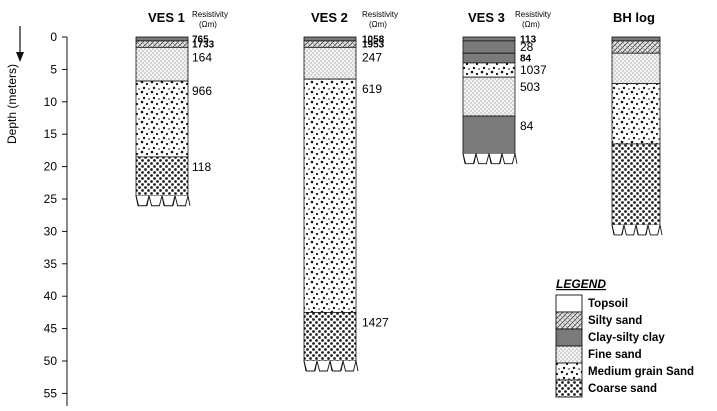 The height and width of the screenshot is (411, 717). Describe the element at coordinates (380, 14) in the screenshot. I see `ves2-resistivity-label: Resistivity` at that location.